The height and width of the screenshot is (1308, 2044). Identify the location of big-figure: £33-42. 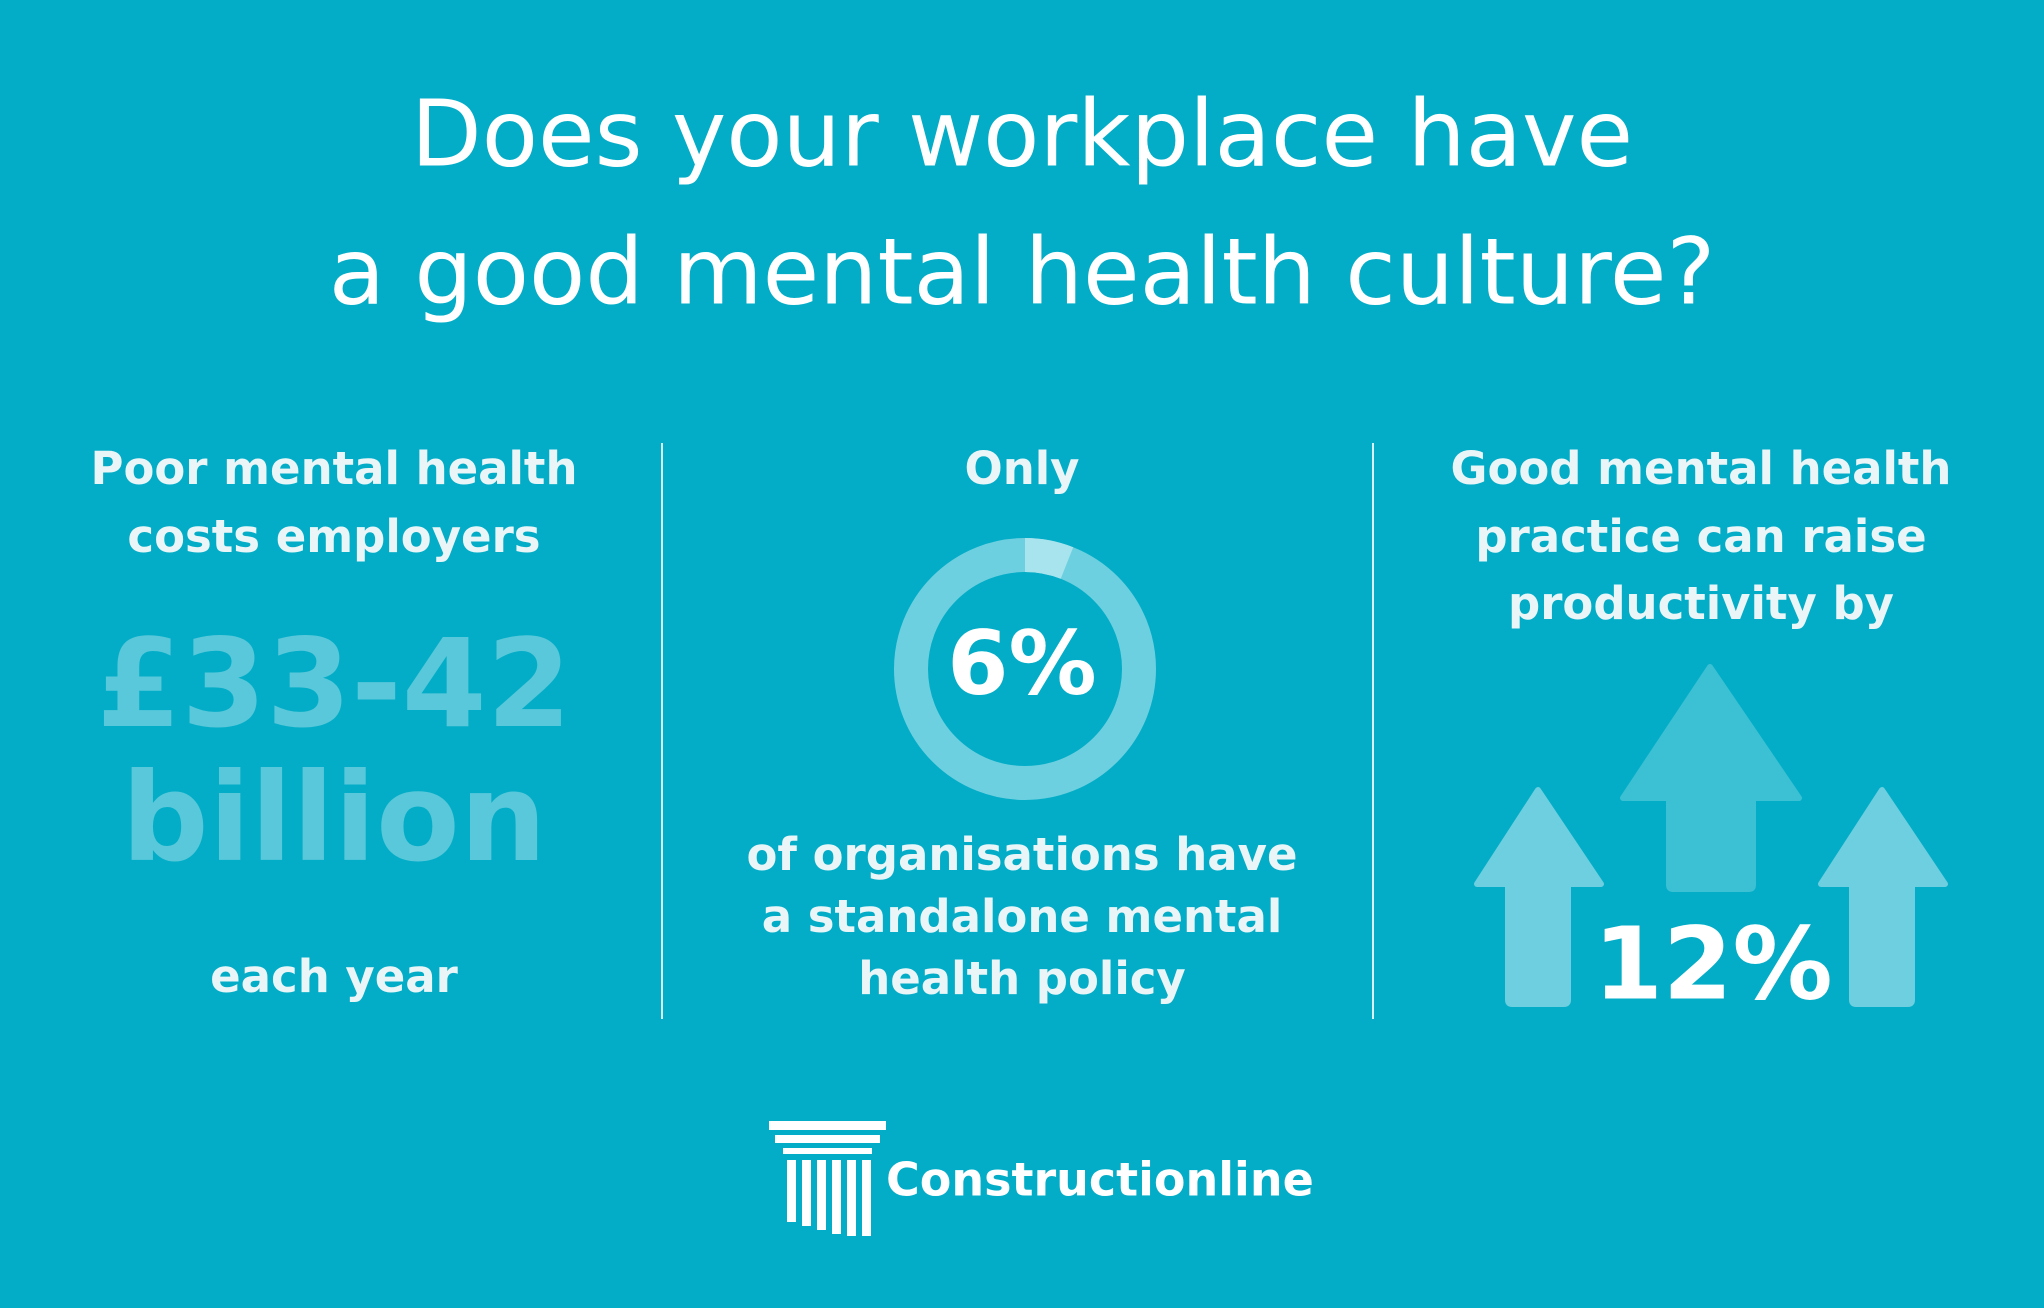
(333, 684).